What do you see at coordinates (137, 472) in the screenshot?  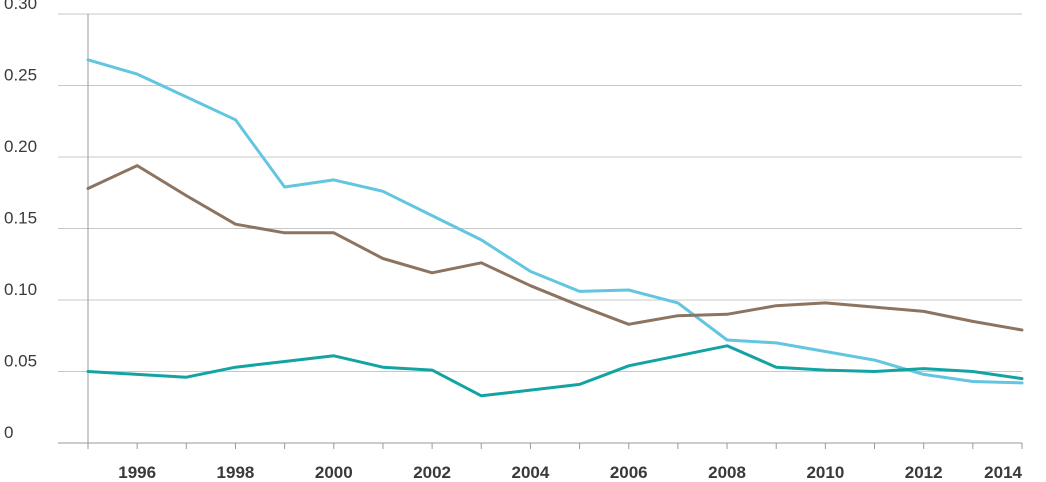 I see `x-tick-label: 1996` at bounding box center [137, 472].